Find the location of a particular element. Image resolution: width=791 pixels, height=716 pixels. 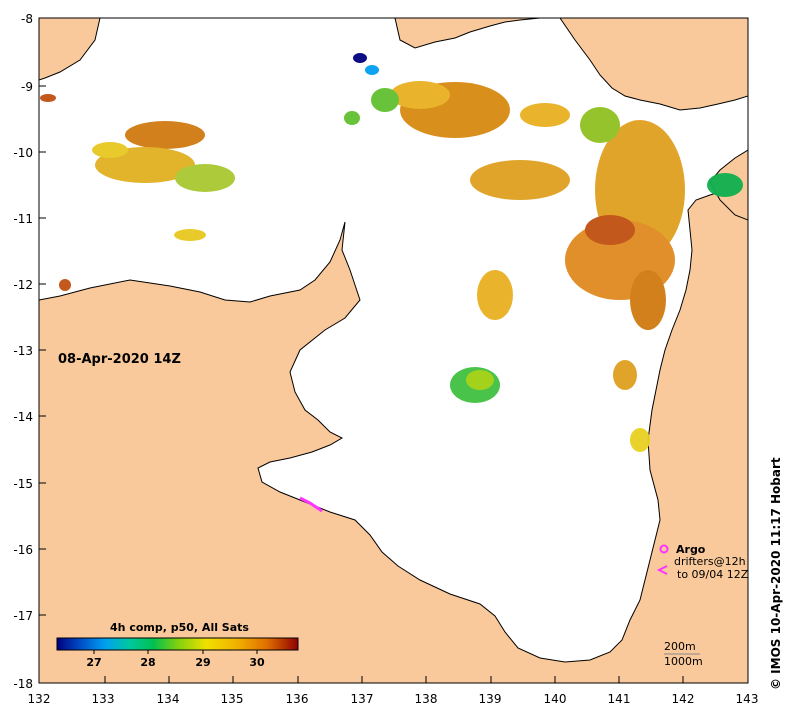

colorbar: 4h comp, p50, All Sats 27 28 29 30 is located at coordinates (177, 645).